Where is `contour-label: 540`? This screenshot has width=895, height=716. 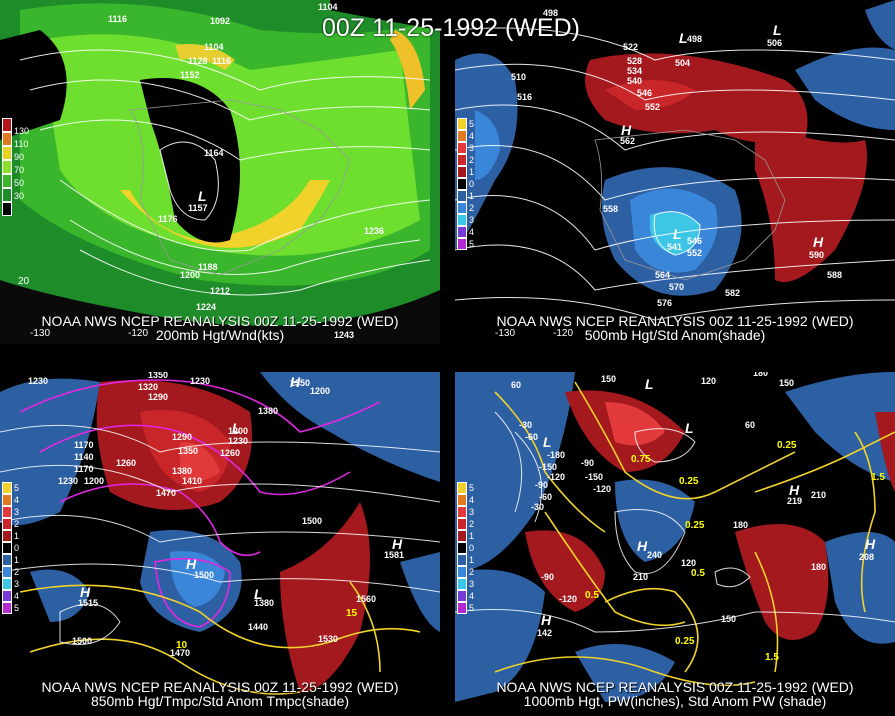 contour-label: 540 is located at coordinates (635, 81).